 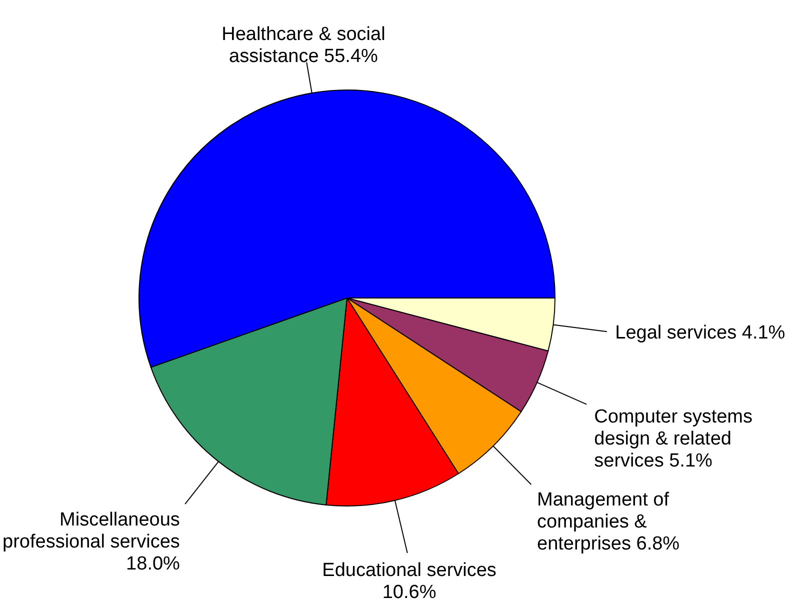 What do you see at coordinates (700, 333) in the screenshot?
I see `slice-label: Legal services 4.1%` at bounding box center [700, 333].